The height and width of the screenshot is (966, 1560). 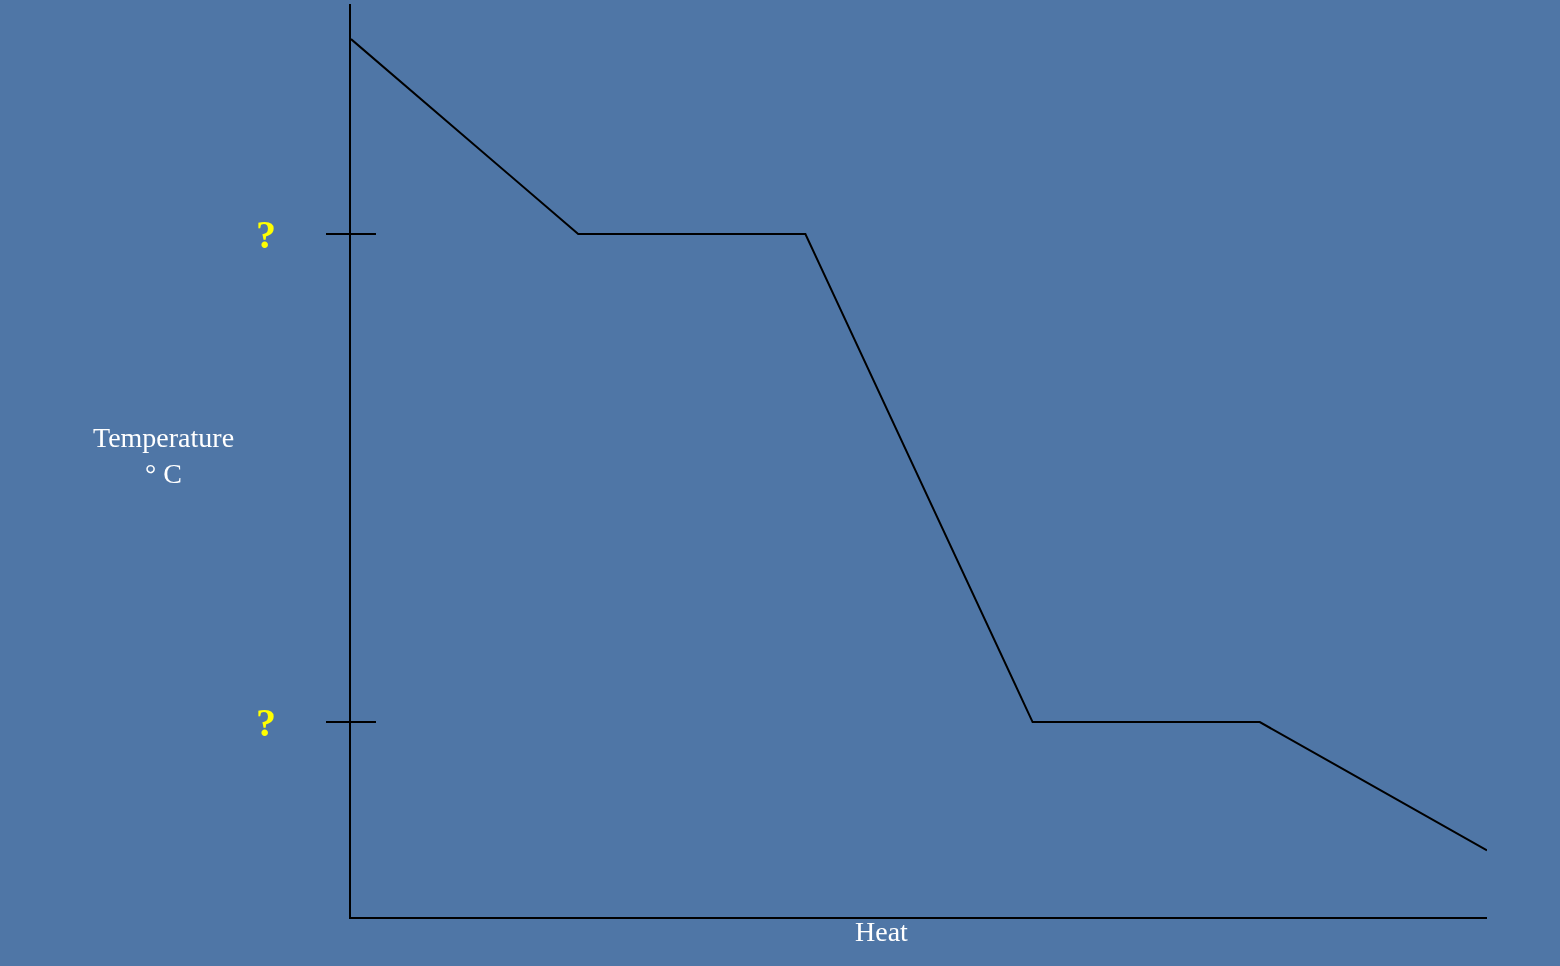 What do you see at coordinates (164, 456) in the screenshot?
I see `y-axis-title: Temperature ° C` at bounding box center [164, 456].